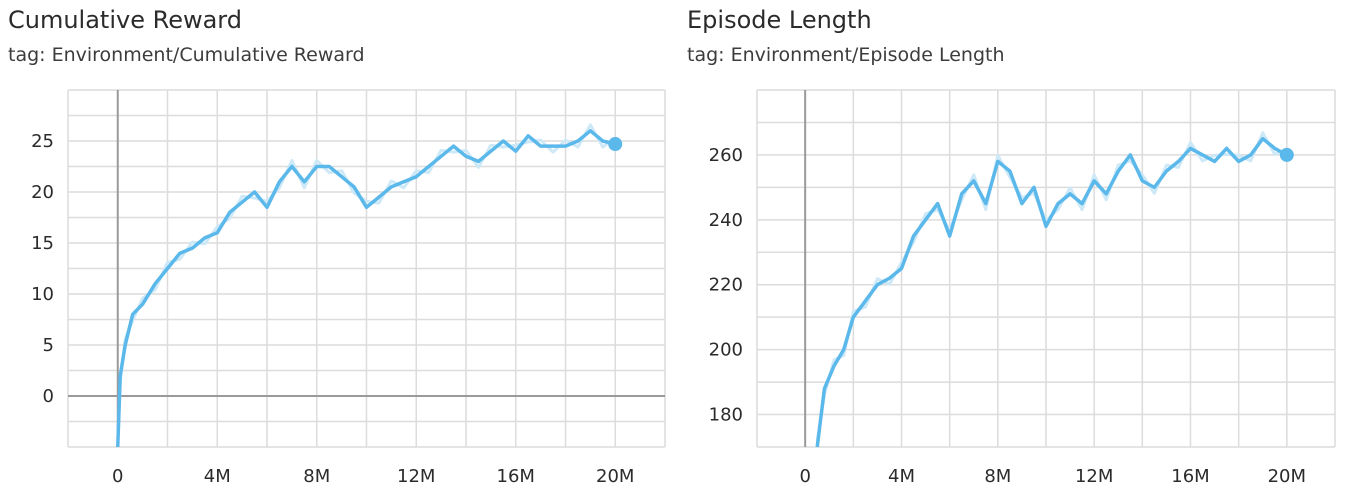 The width and height of the screenshot is (1356, 500). What do you see at coordinates (846, 55) in the screenshot?
I see `chart-subtitle: tag: Environment/Episode Length` at bounding box center [846, 55].